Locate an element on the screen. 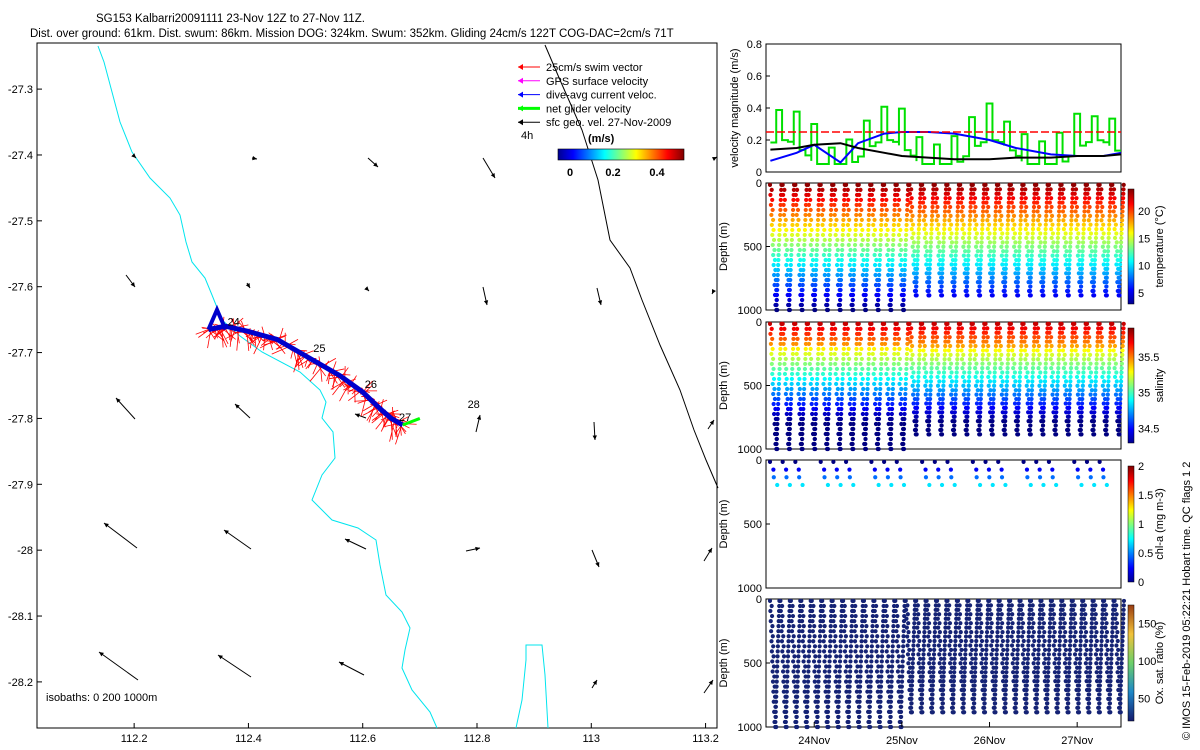  map-x-tick-label: 113 is located at coordinates (592, 739).